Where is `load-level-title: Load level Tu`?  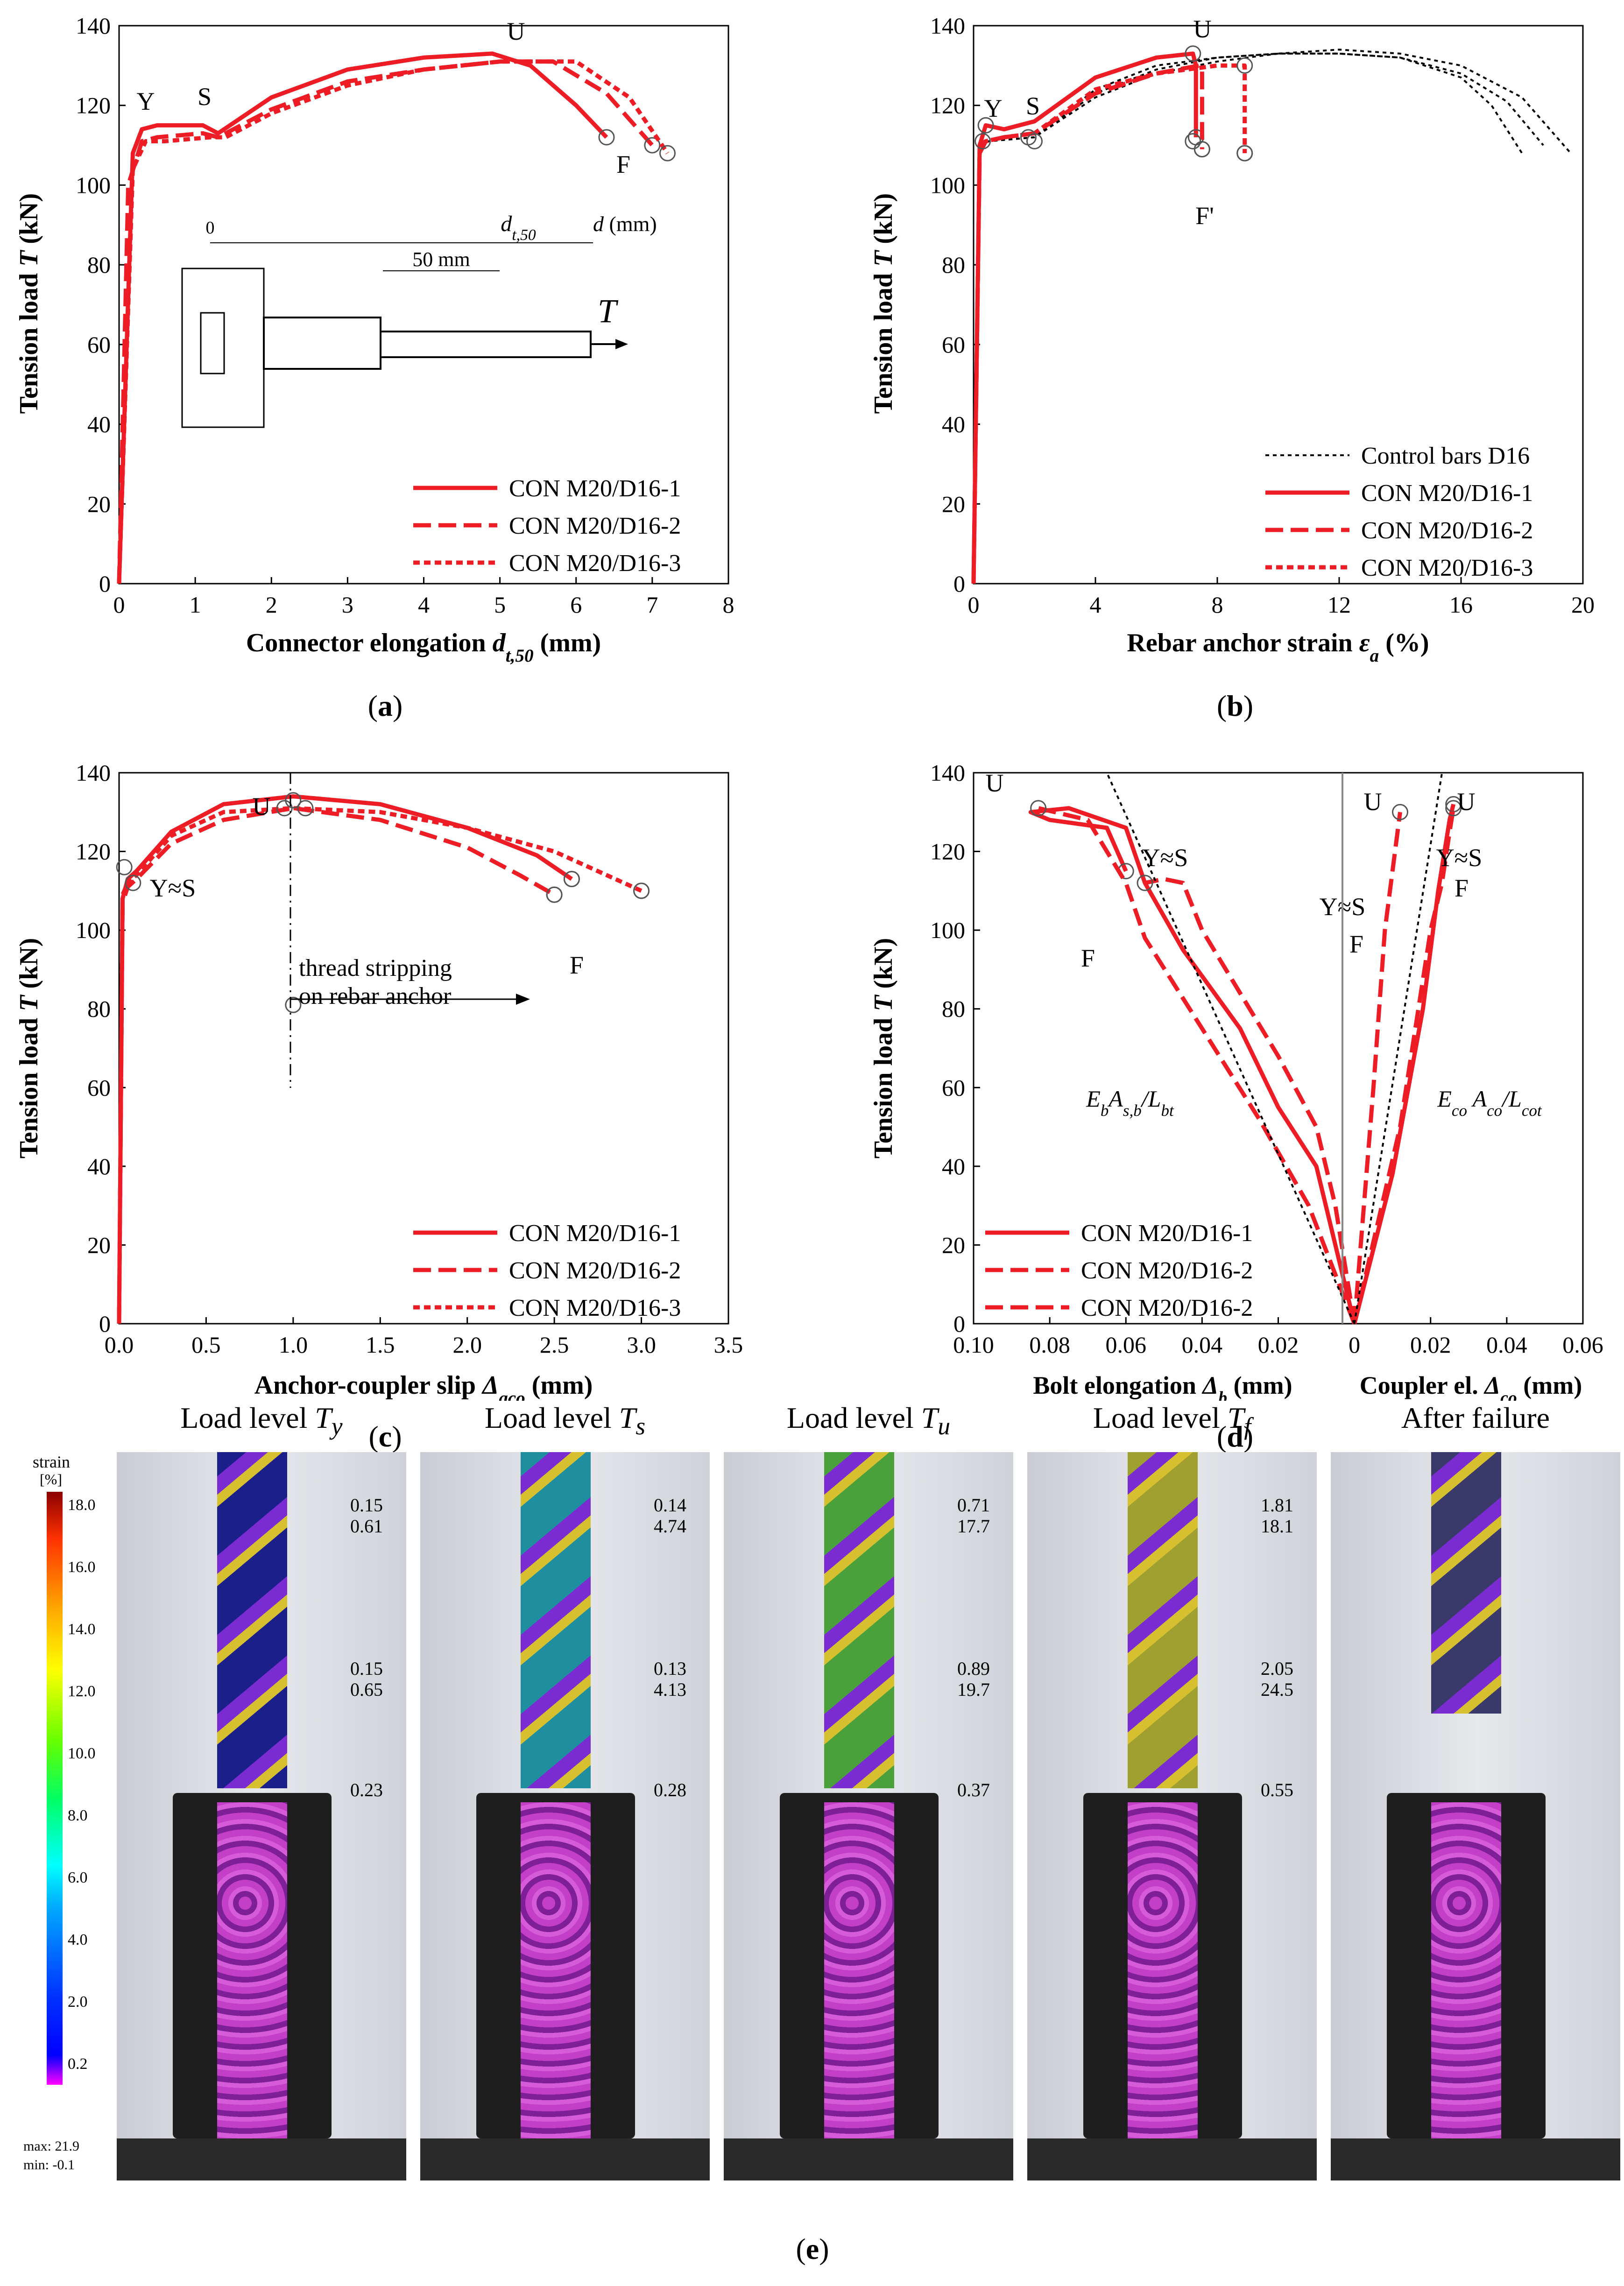 load-level-title: Load level Tu is located at coordinates (868, 1421).